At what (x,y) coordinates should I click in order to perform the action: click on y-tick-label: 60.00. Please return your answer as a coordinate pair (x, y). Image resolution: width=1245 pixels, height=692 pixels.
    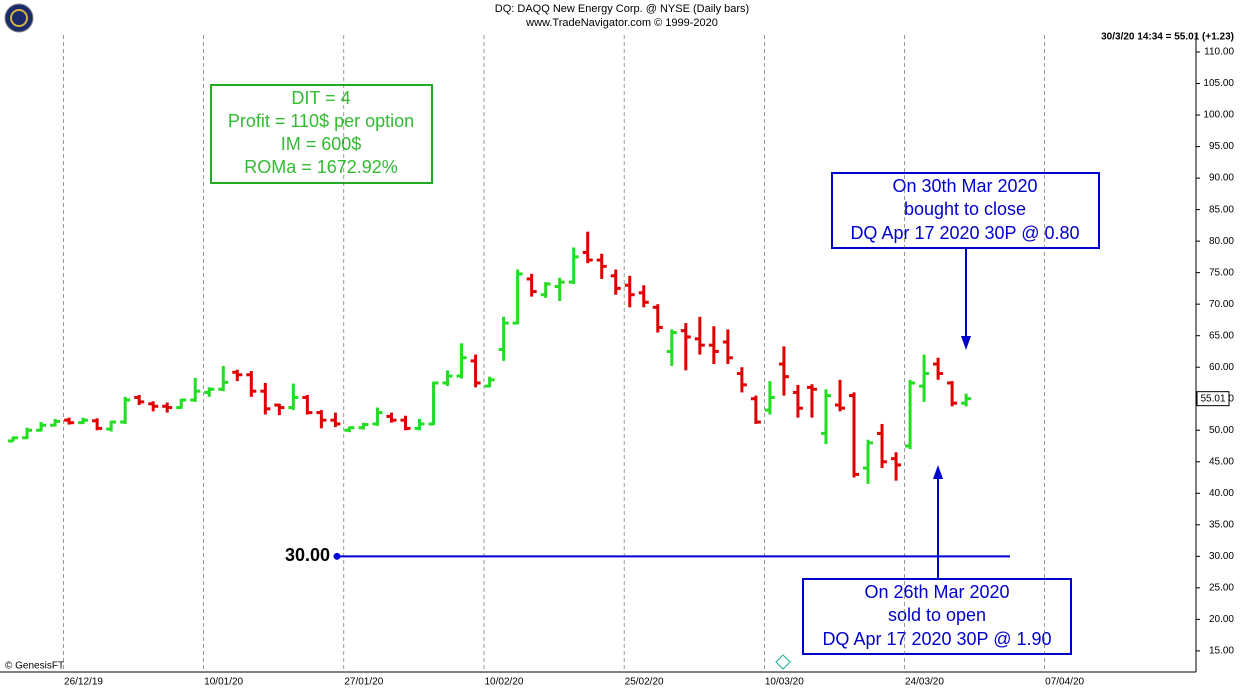
    Looking at the image, I should click on (1221, 367).